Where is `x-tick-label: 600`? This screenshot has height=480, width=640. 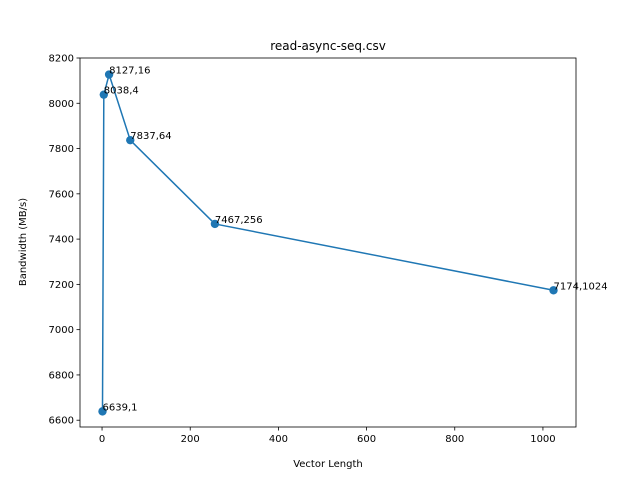 x-tick-label: 600 is located at coordinates (366, 439).